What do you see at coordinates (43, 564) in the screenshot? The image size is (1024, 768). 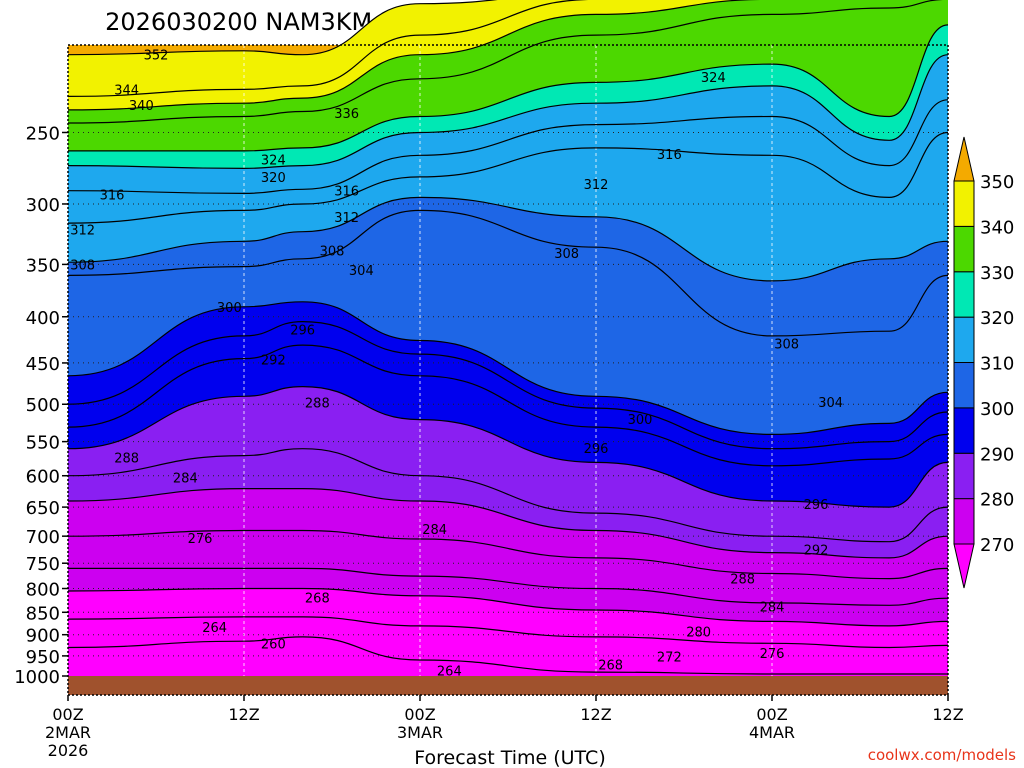 I see `y-tick-label: 750` at bounding box center [43, 564].